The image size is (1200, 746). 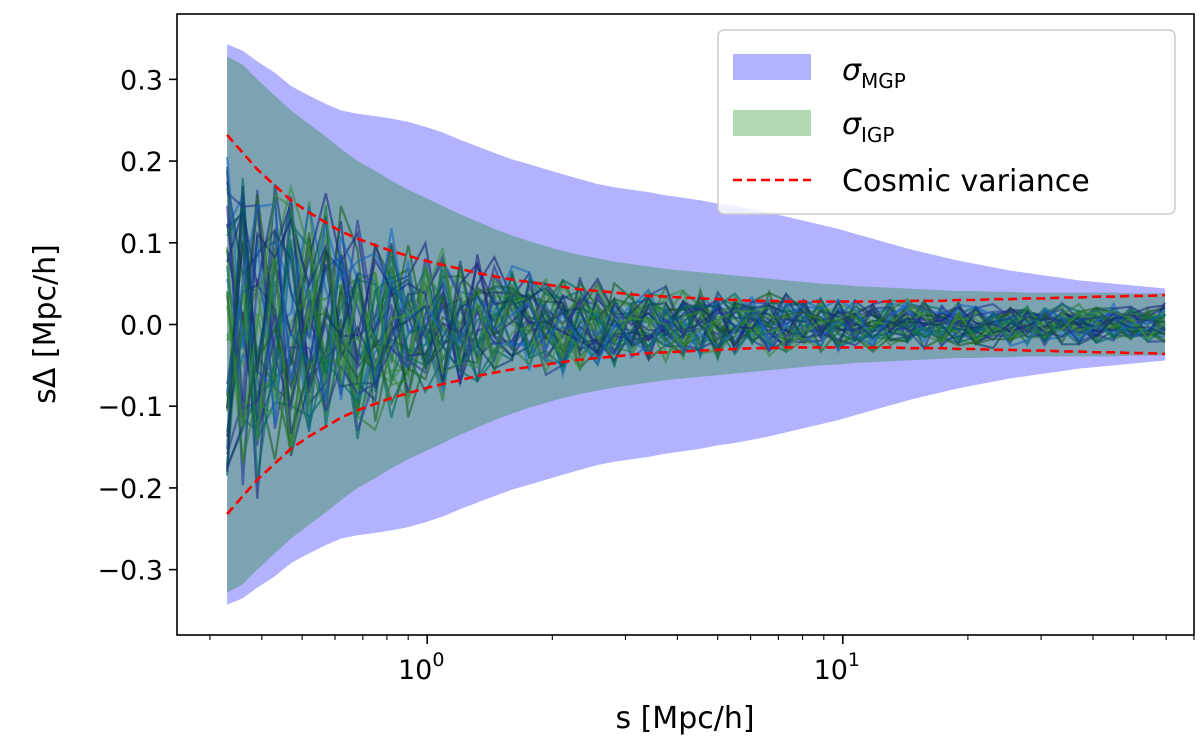 What do you see at coordinates (421, 667) in the screenshot?
I see `x-tick-label: 10⁰` at bounding box center [421, 667].